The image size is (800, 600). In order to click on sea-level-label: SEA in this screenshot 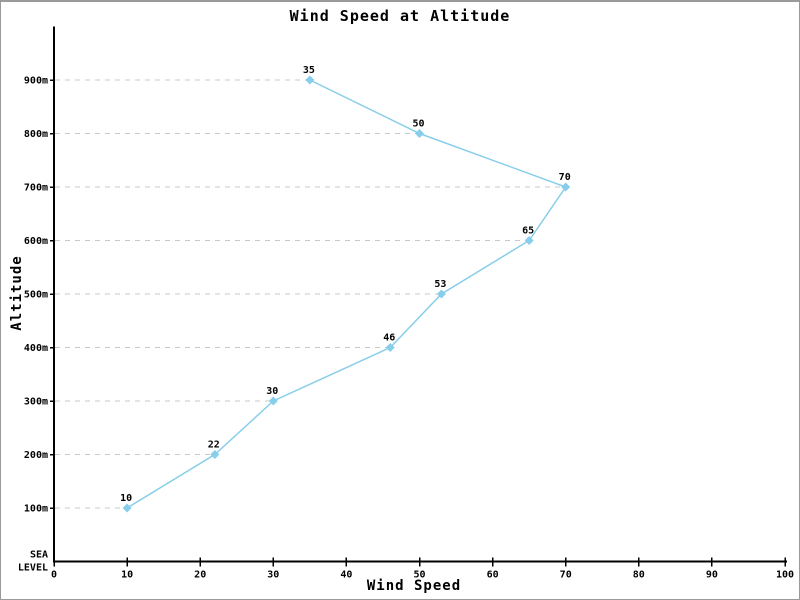, I will do `click(39, 555)`.